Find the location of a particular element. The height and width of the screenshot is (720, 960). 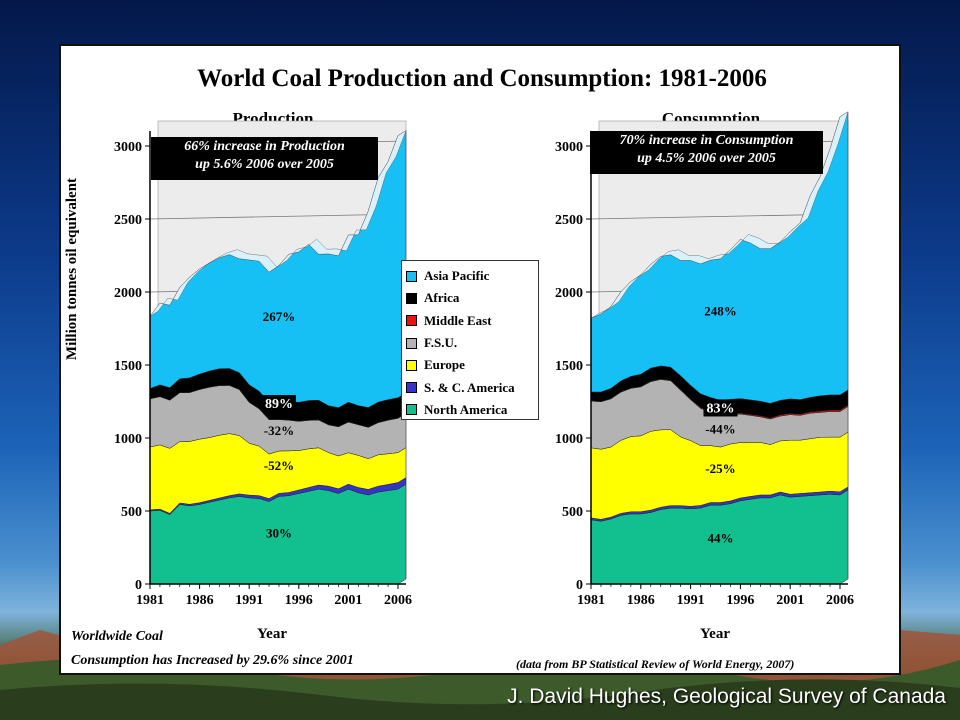

production-x-axis-label: Year is located at coordinates (272, 634).